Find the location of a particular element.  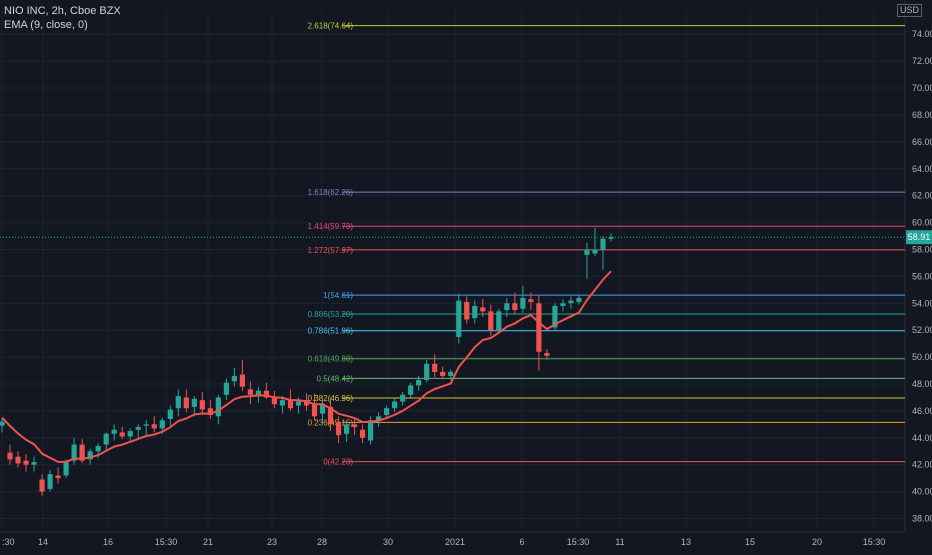

currency-label: USD is located at coordinates (909, 10).